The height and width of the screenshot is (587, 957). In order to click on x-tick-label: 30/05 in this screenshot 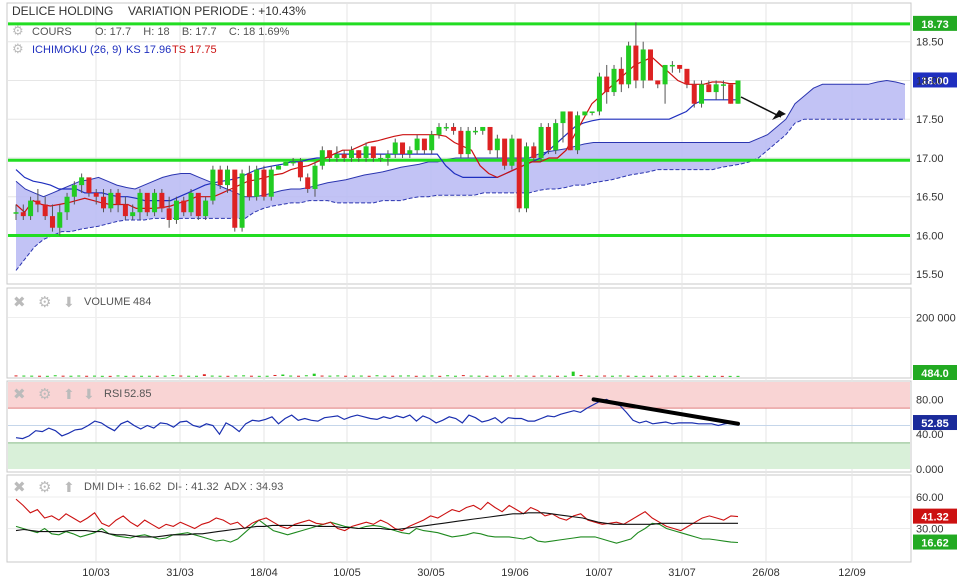, I will do `click(431, 573)`.